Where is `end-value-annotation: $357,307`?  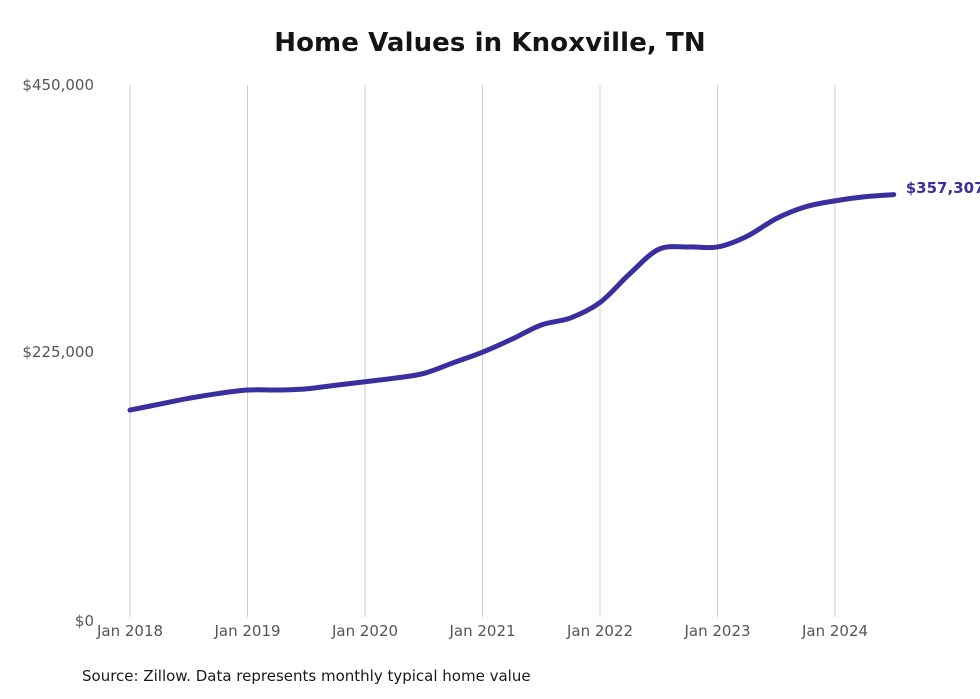
end-value-annotation: $357,307 is located at coordinates (942, 187).